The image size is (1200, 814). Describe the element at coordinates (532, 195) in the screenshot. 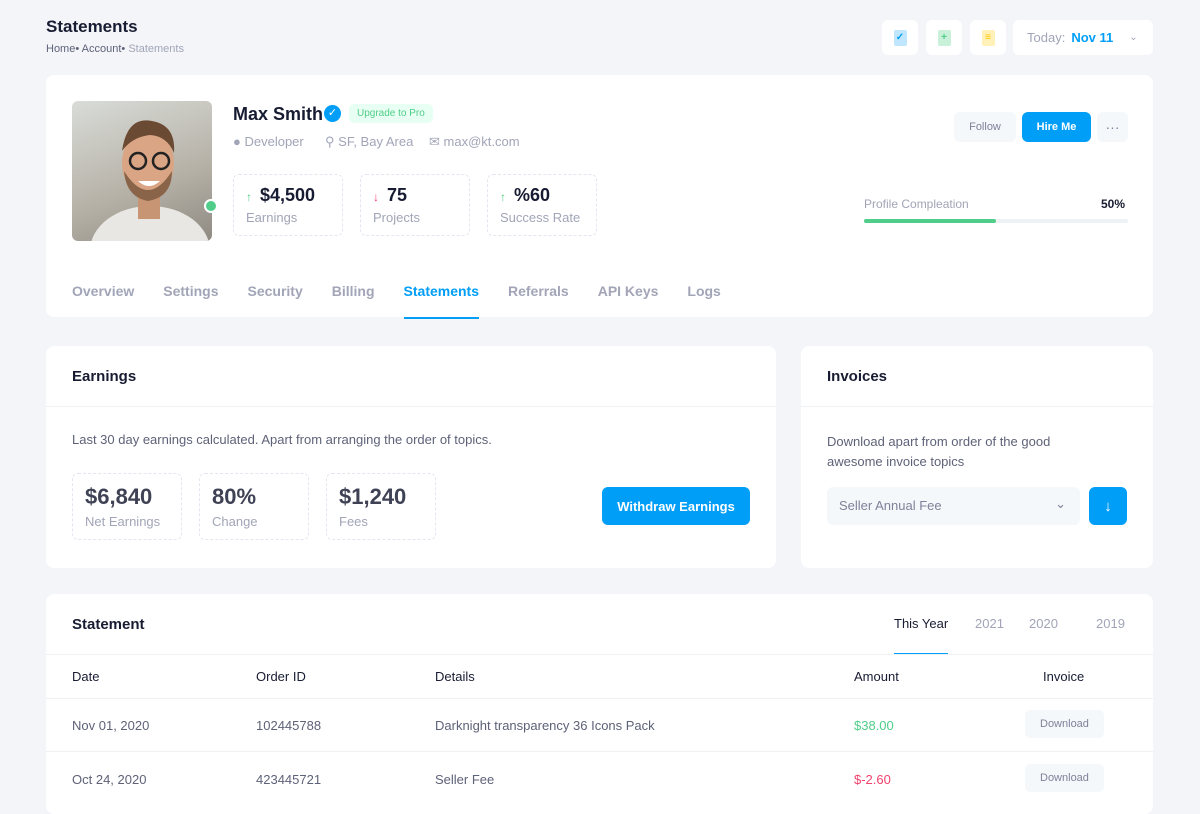

I see `stat-value: %60` at that location.